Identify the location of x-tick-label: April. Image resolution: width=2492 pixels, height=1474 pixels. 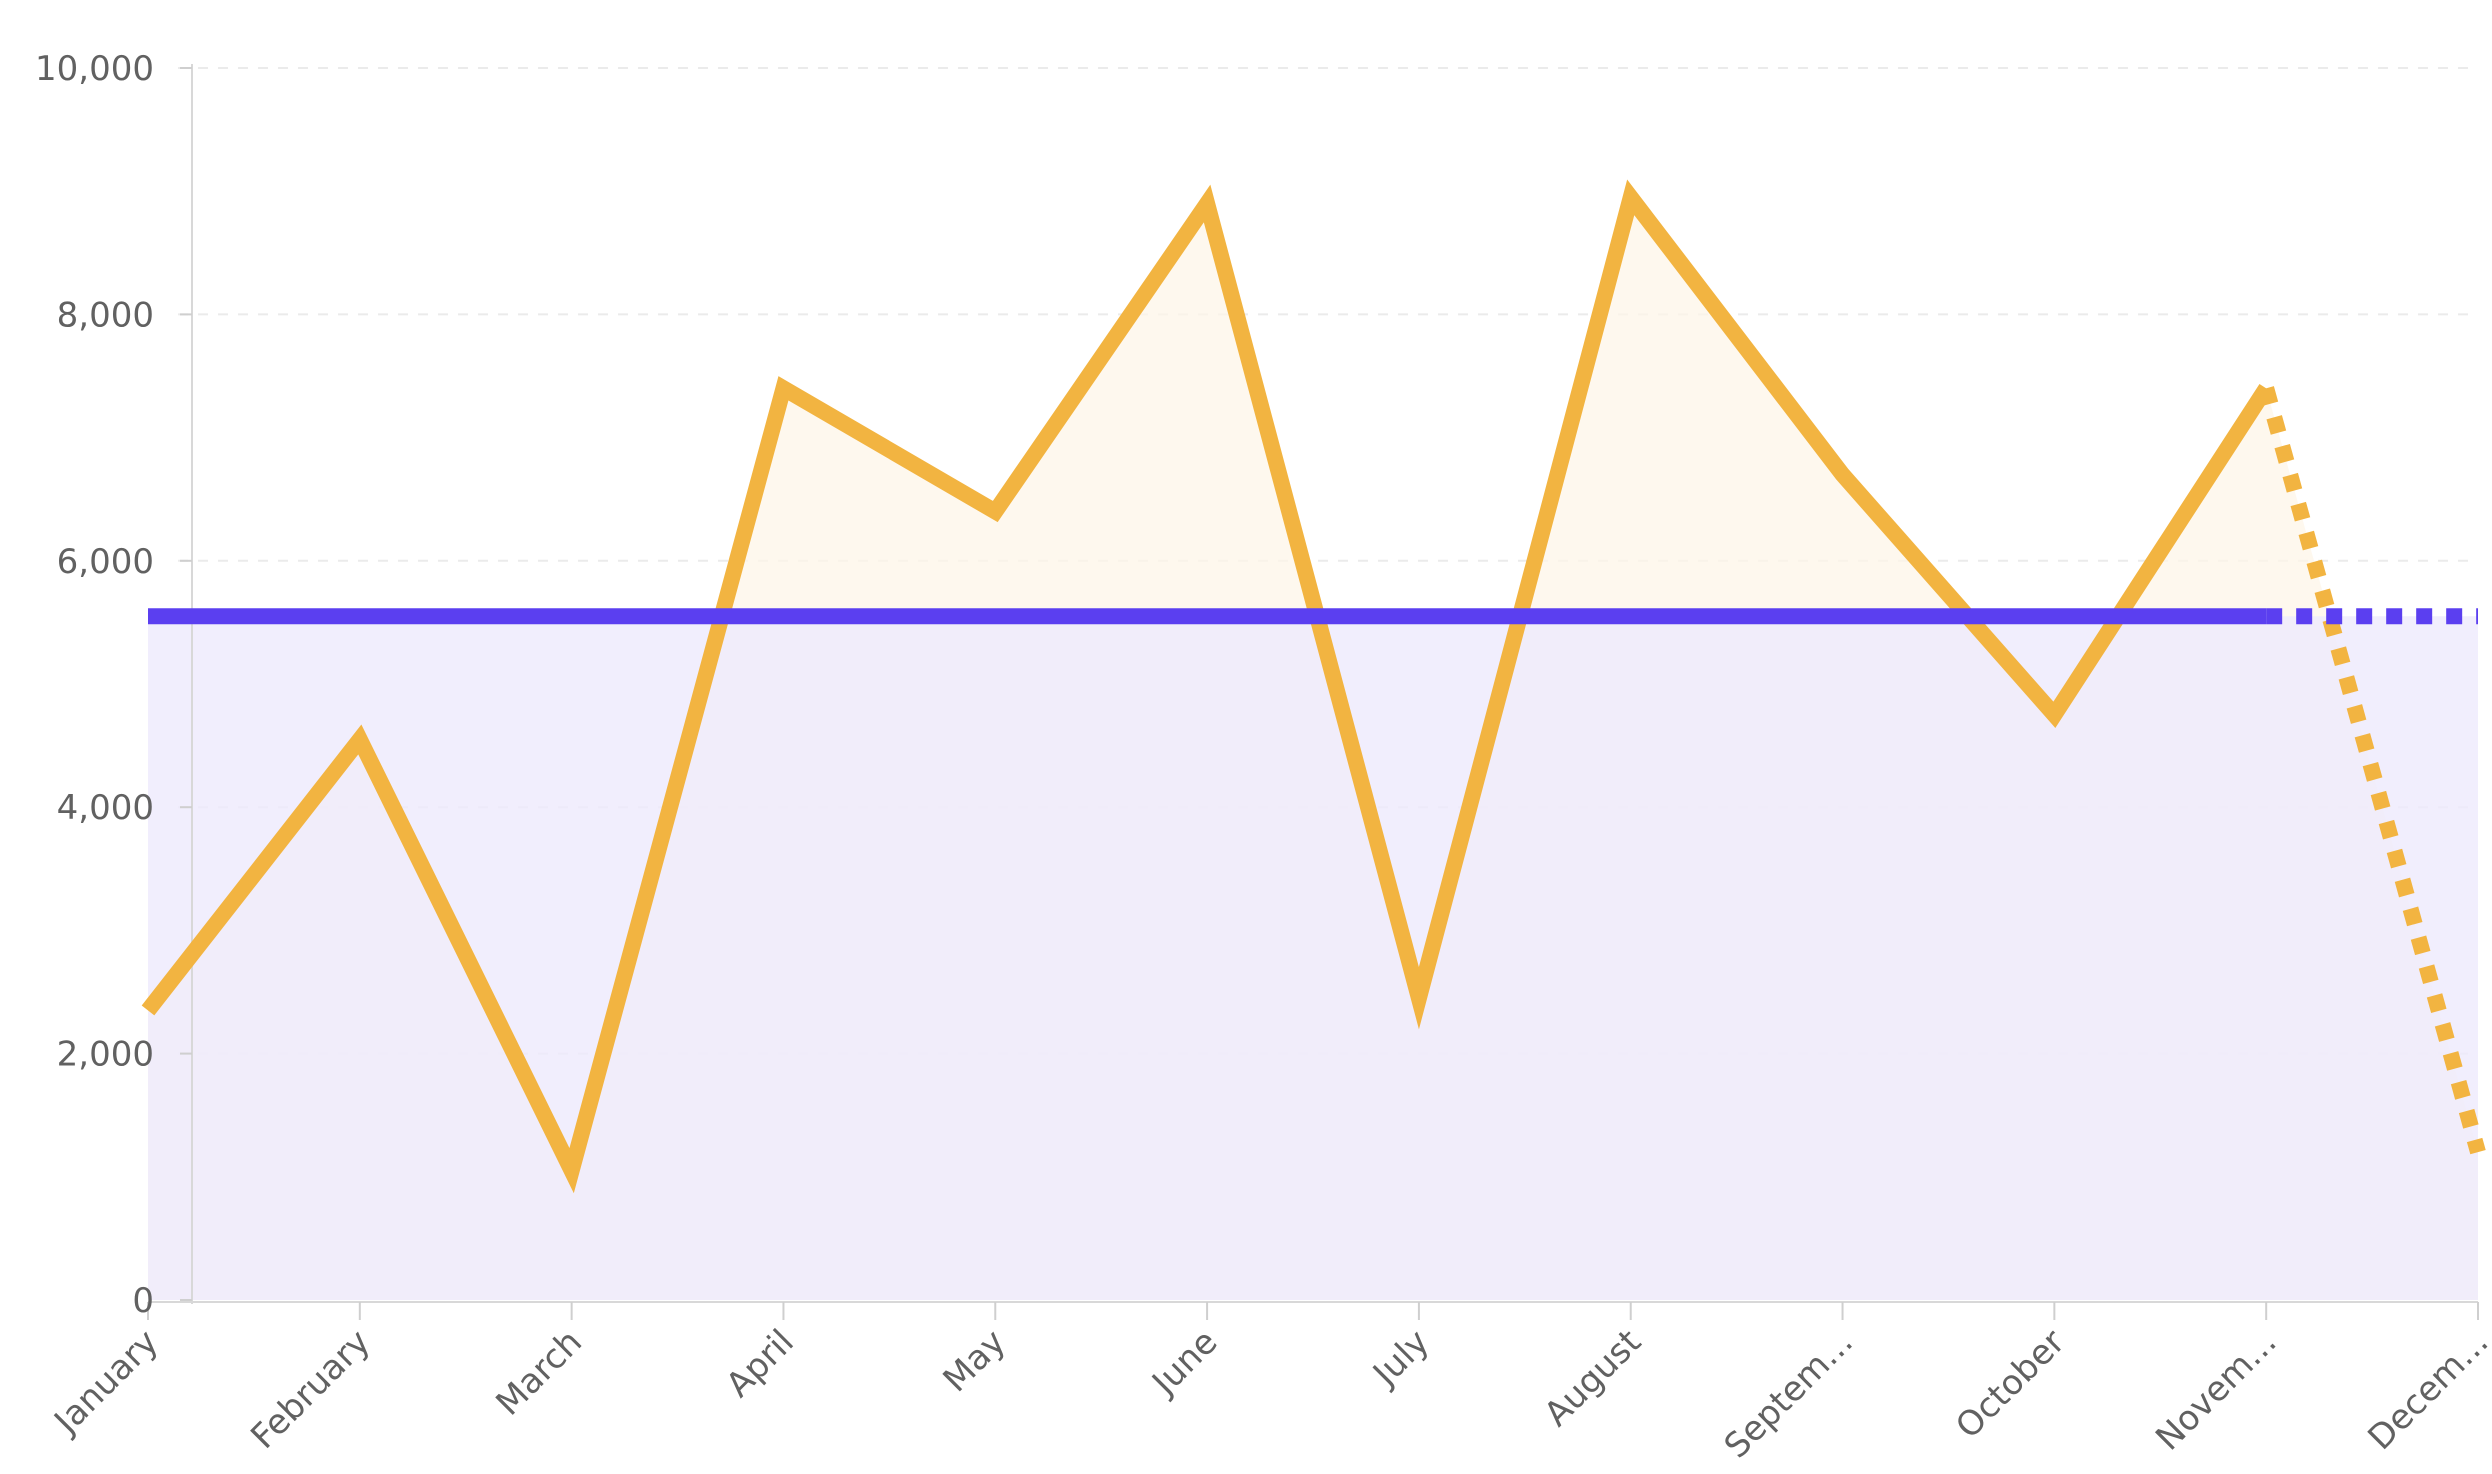
(760, 1363).